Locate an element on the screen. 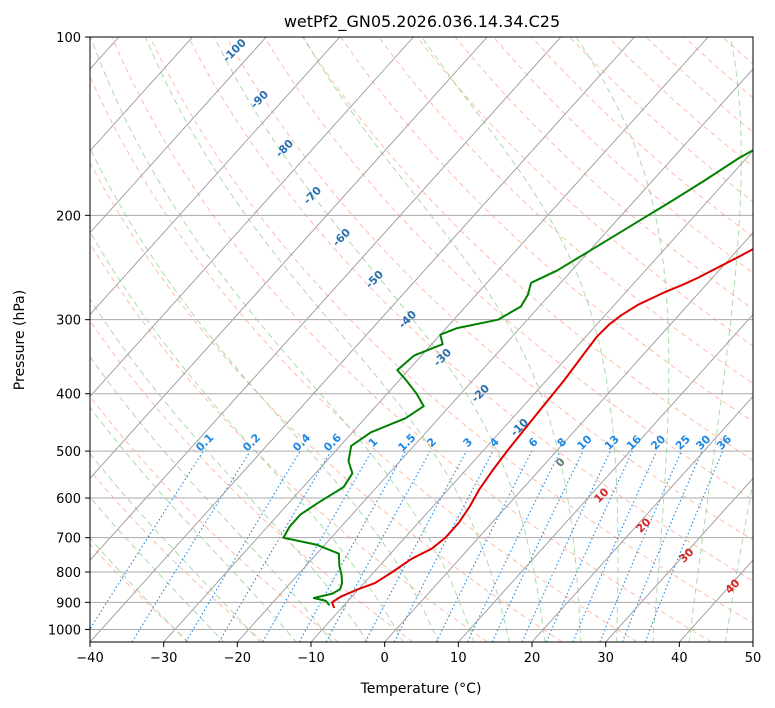 This screenshot has height=708, width=775. y-tick-label: 900 is located at coordinates (68, 603).